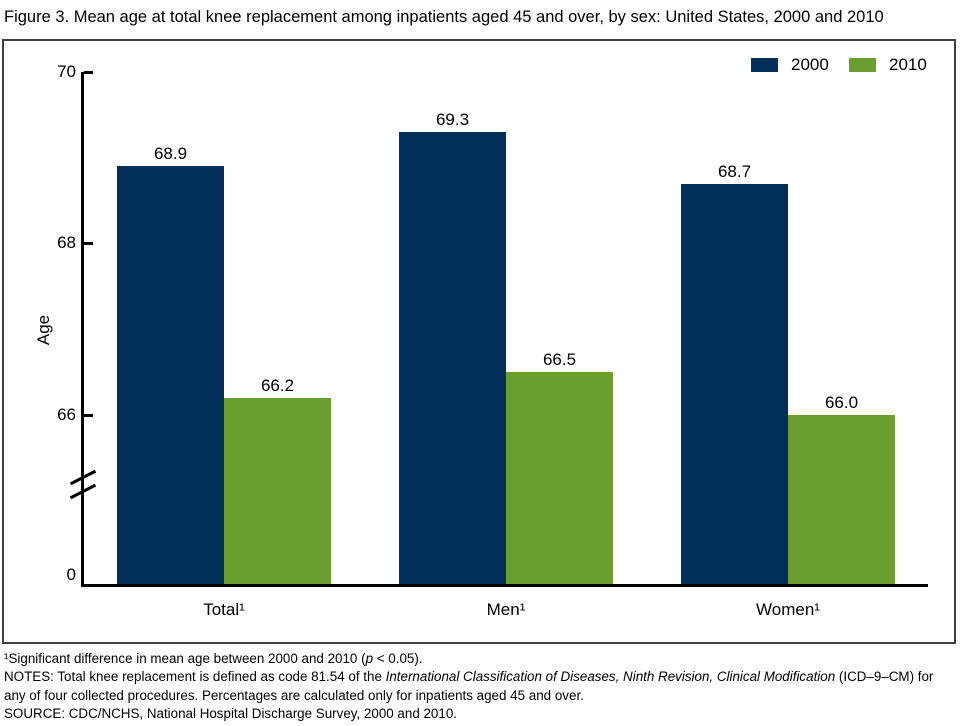  Describe the element at coordinates (734, 171) in the screenshot. I see `bar-value-label: 68.7` at that location.